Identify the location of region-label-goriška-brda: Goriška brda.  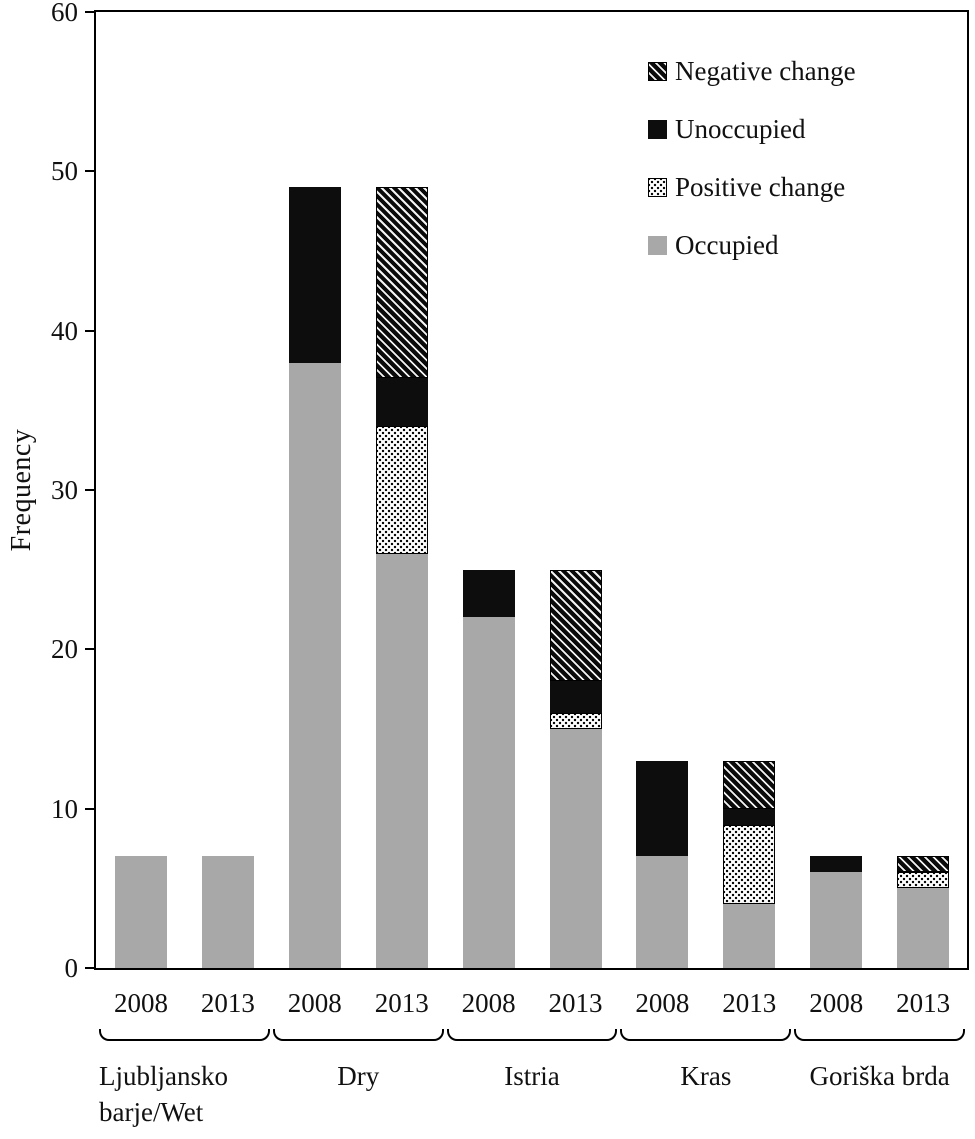
(879, 1076).